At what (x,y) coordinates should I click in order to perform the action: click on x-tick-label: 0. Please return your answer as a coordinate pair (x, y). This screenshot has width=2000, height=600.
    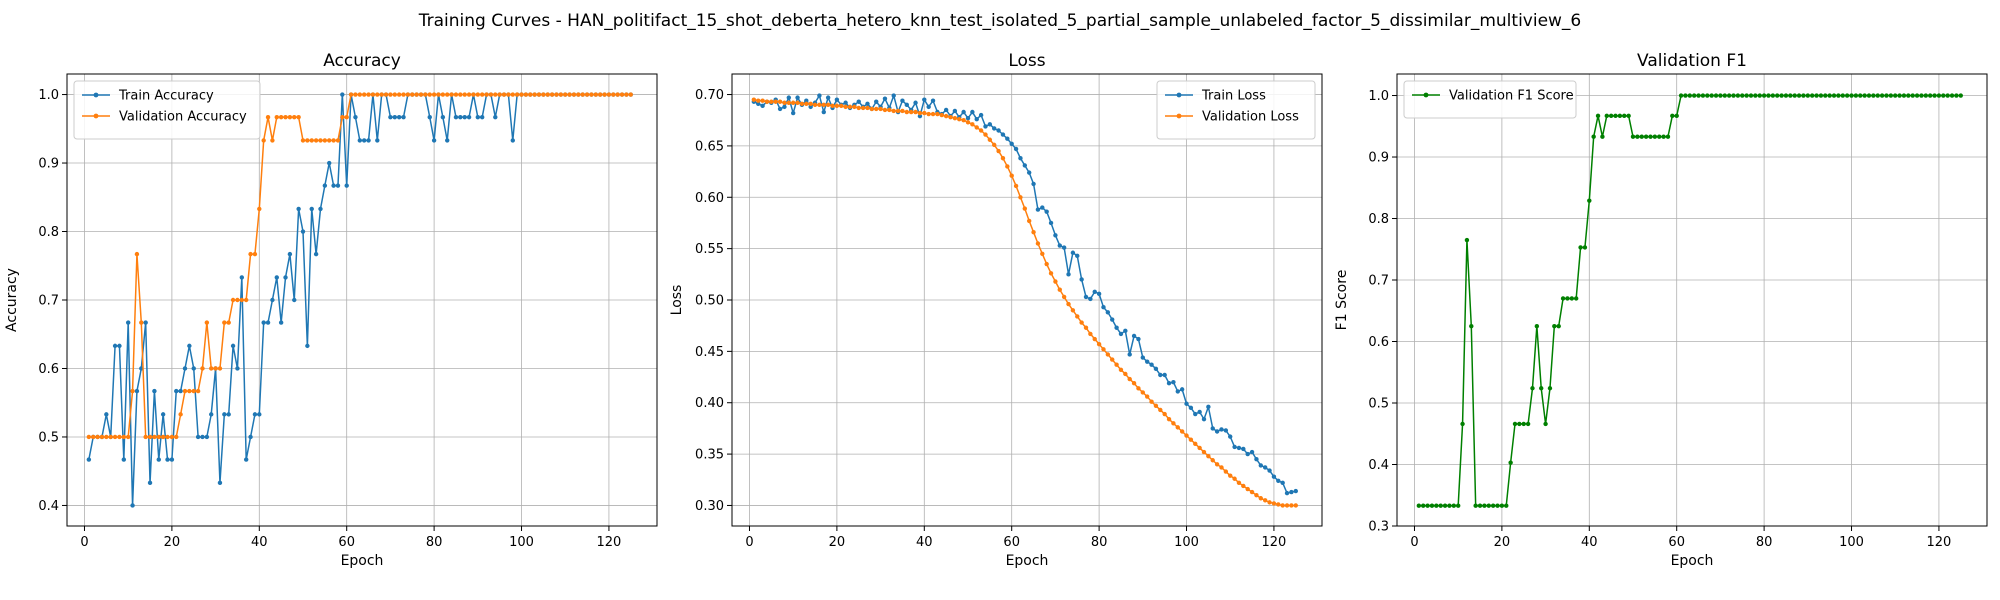
    Looking at the image, I should click on (84, 542).